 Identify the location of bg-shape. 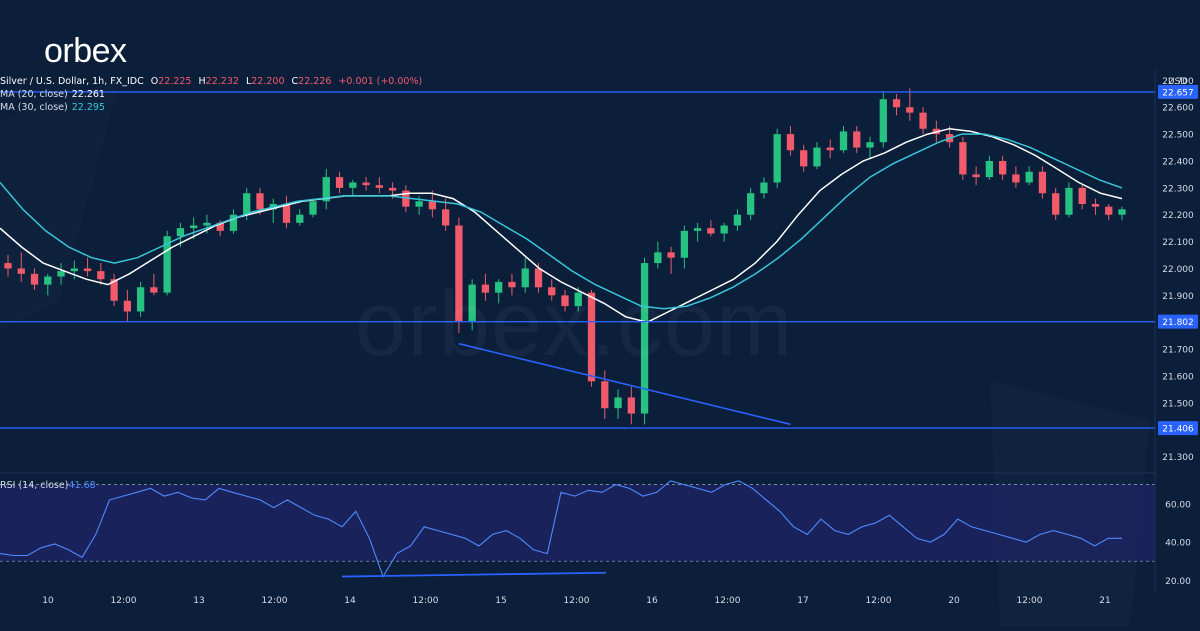
(60, 205).